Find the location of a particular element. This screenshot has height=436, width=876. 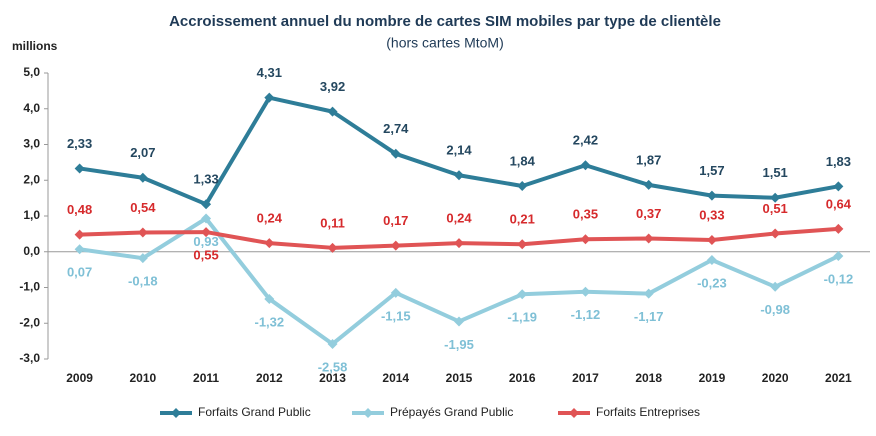

x-tick-label: 2012 is located at coordinates (269, 378).